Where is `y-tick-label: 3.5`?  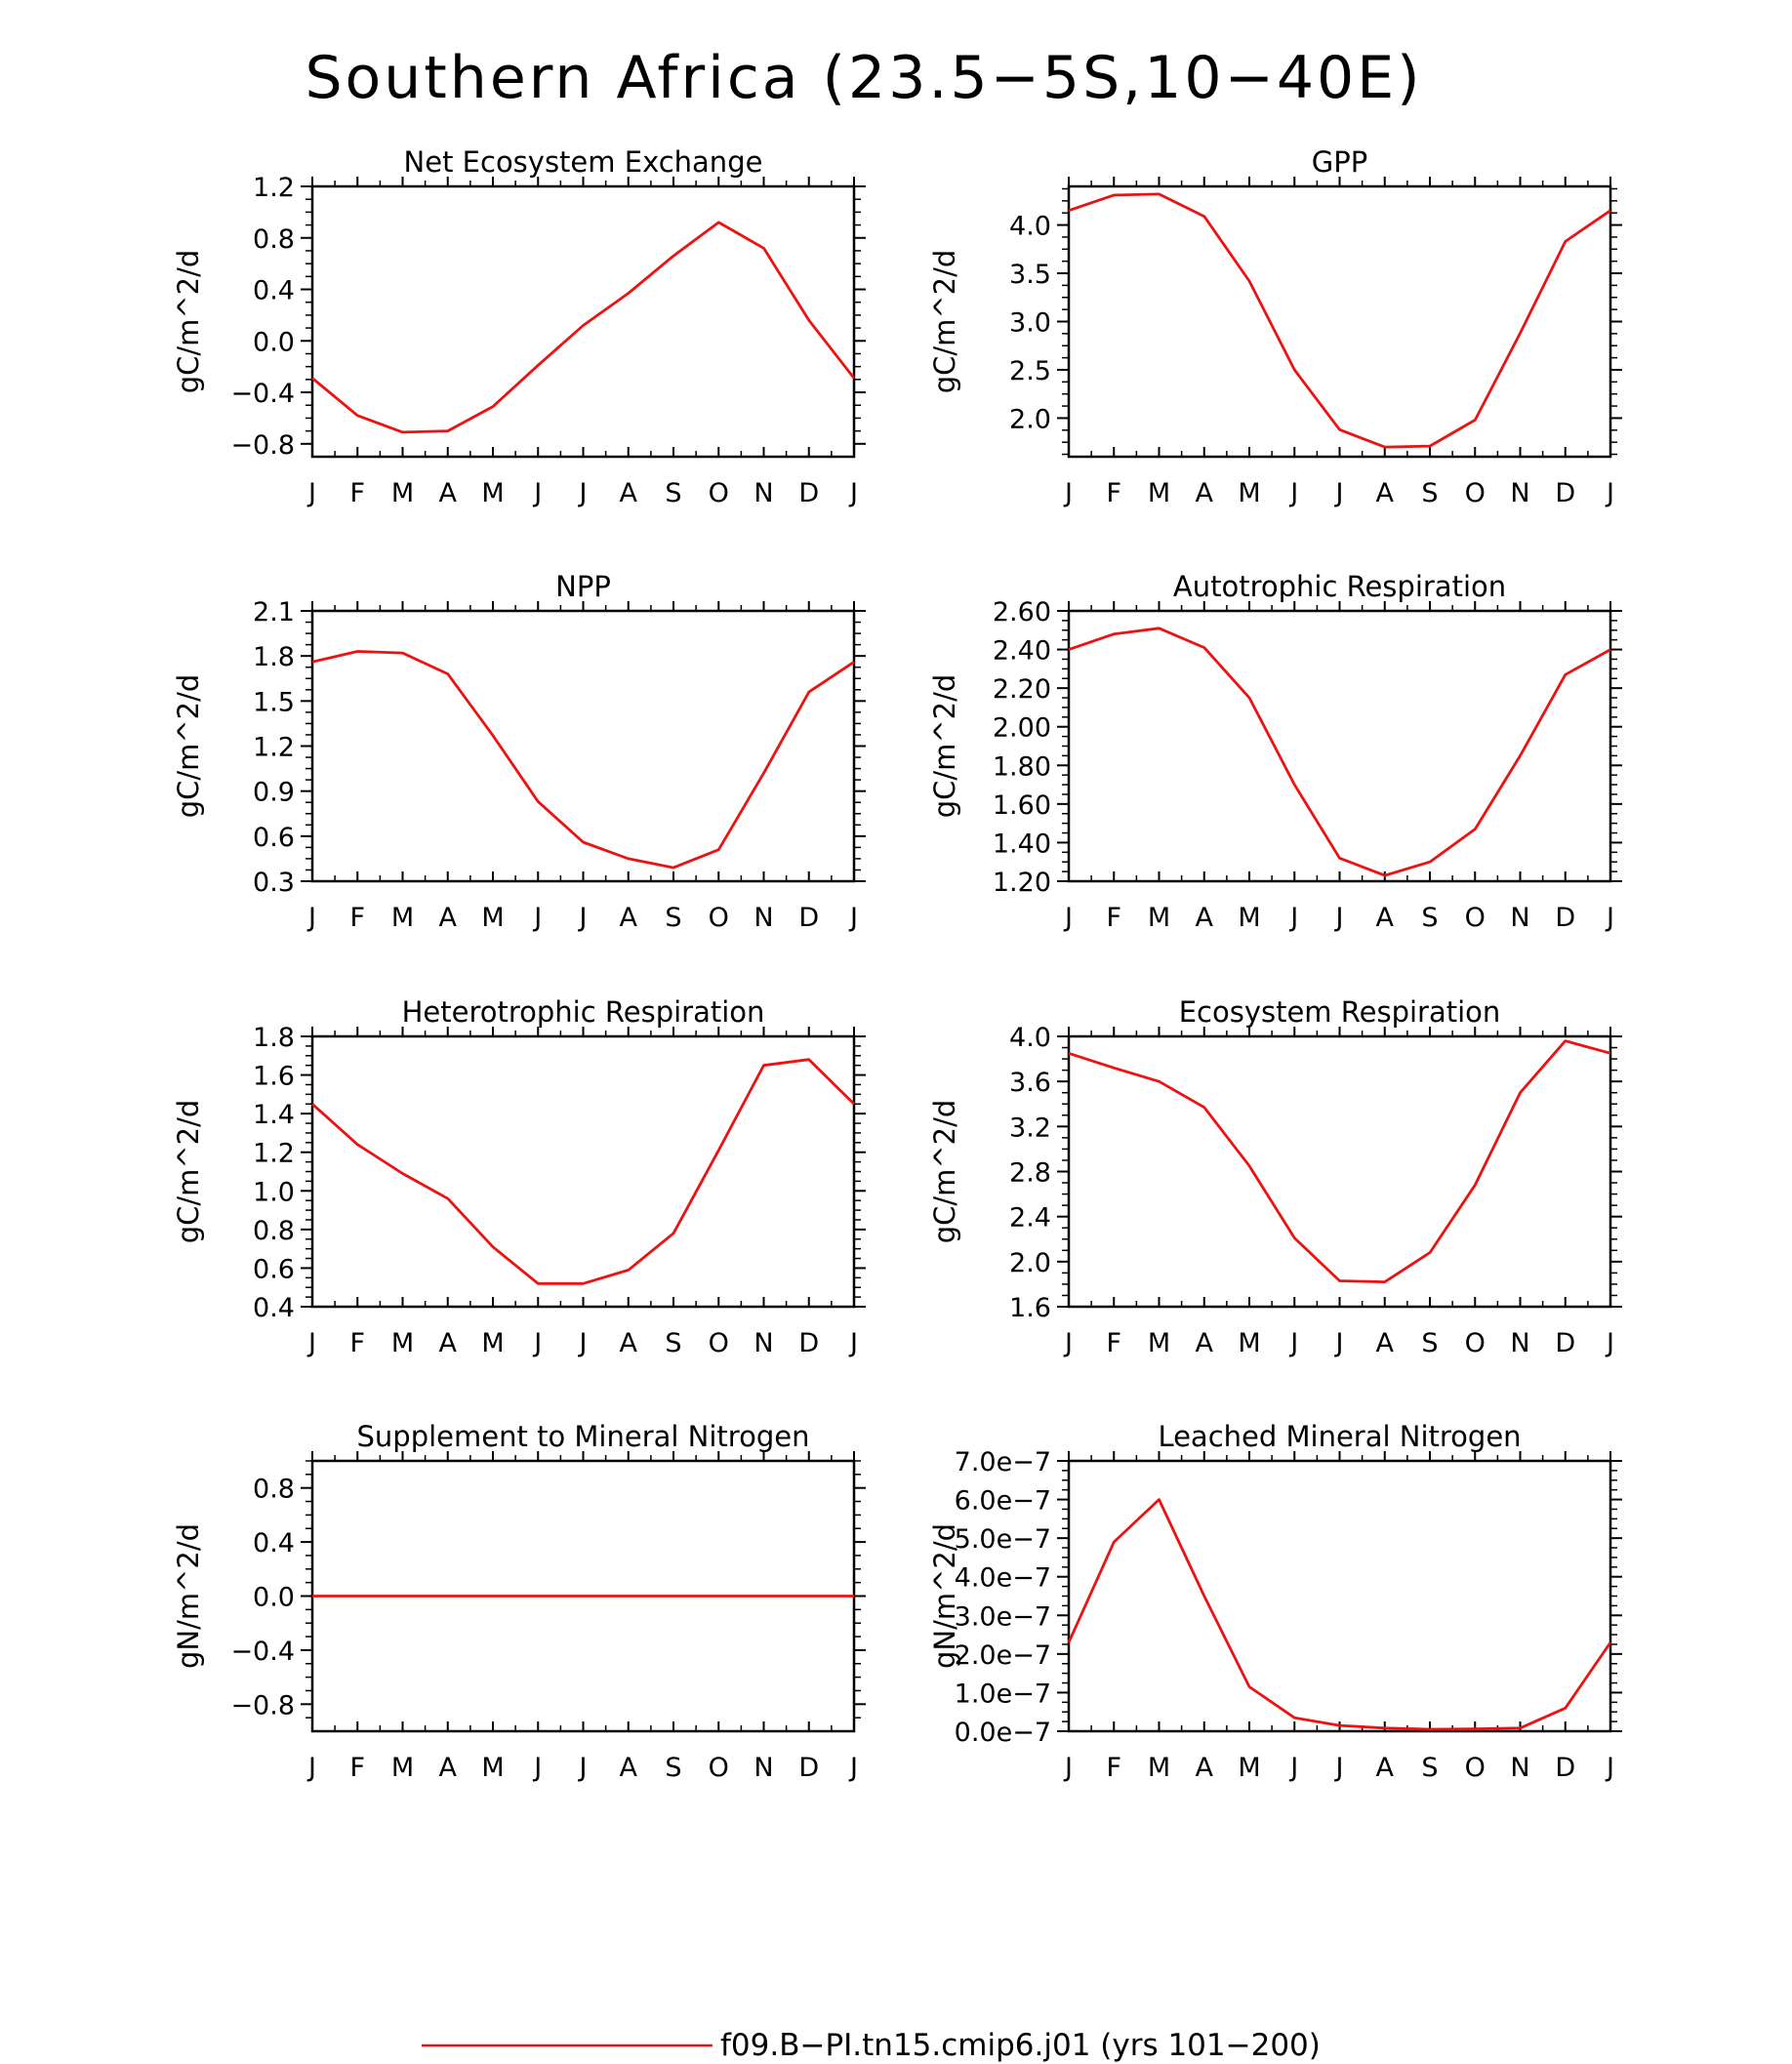
y-tick-label: 3.5 is located at coordinates (1030, 275).